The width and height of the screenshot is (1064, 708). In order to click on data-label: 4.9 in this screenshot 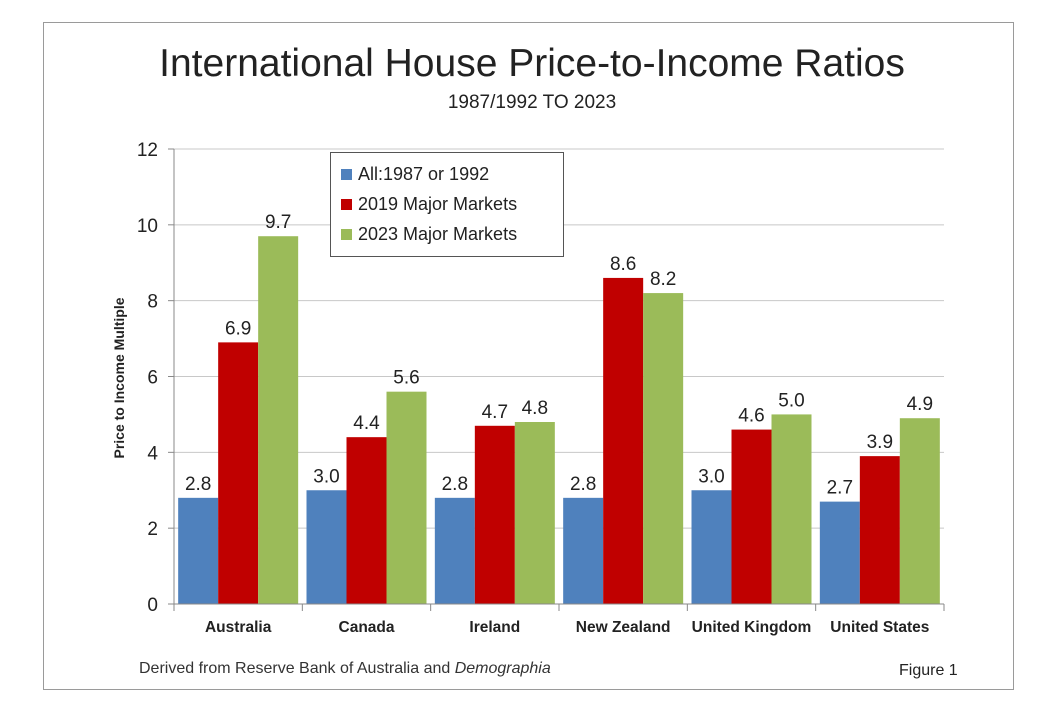, I will do `click(920, 404)`.